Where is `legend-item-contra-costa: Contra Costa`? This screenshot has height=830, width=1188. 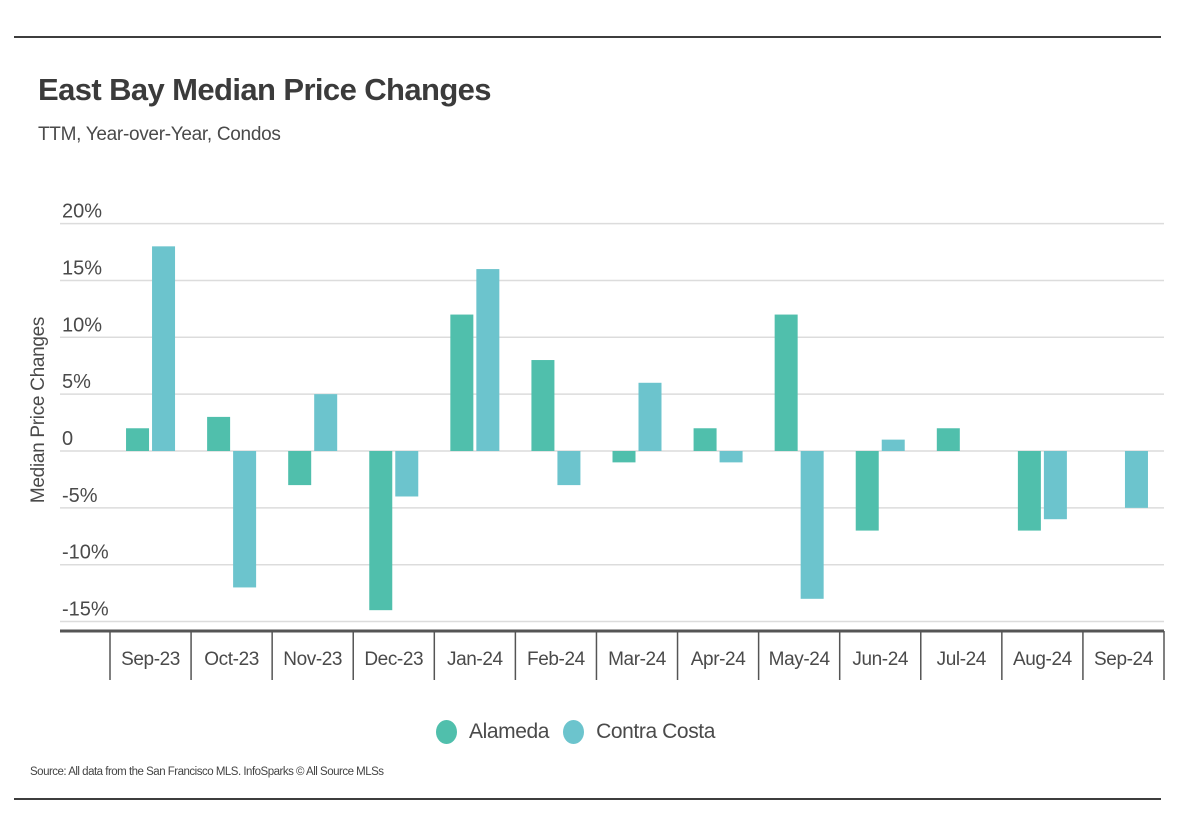 legend-item-contra-costa: Contra Costa is located at coordinates (639, 732).